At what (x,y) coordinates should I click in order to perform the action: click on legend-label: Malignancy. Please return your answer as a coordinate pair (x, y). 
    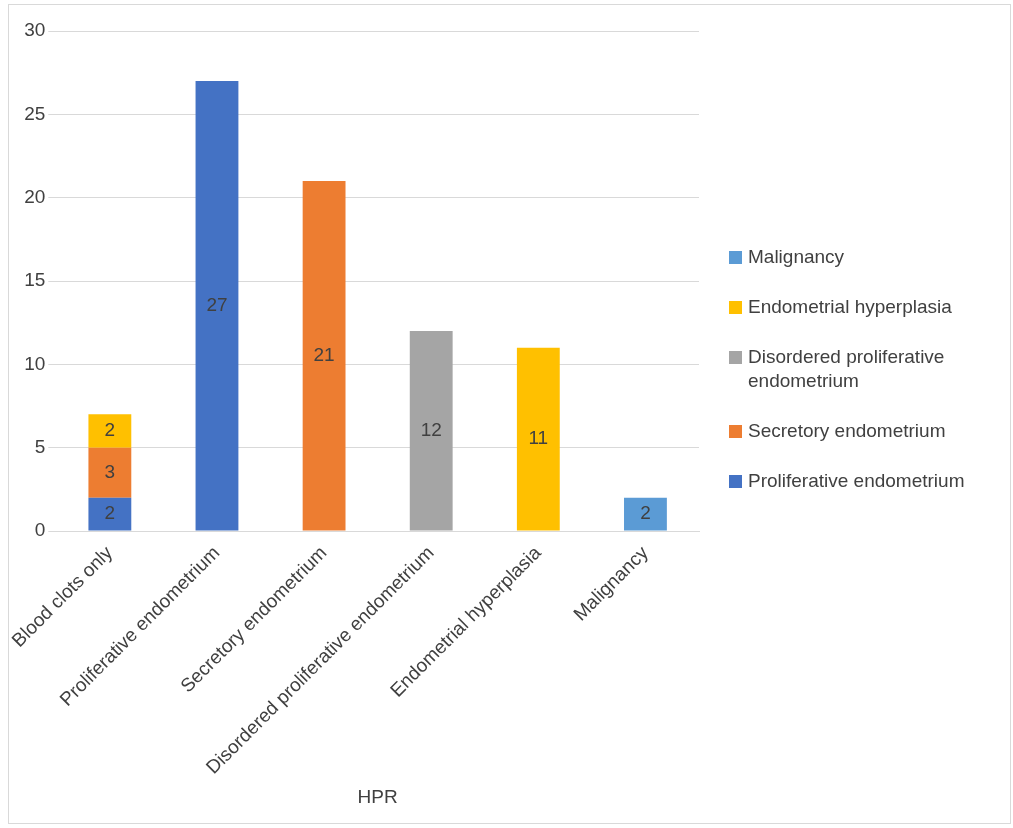
    Looking at the image, I should click on (796, 257).